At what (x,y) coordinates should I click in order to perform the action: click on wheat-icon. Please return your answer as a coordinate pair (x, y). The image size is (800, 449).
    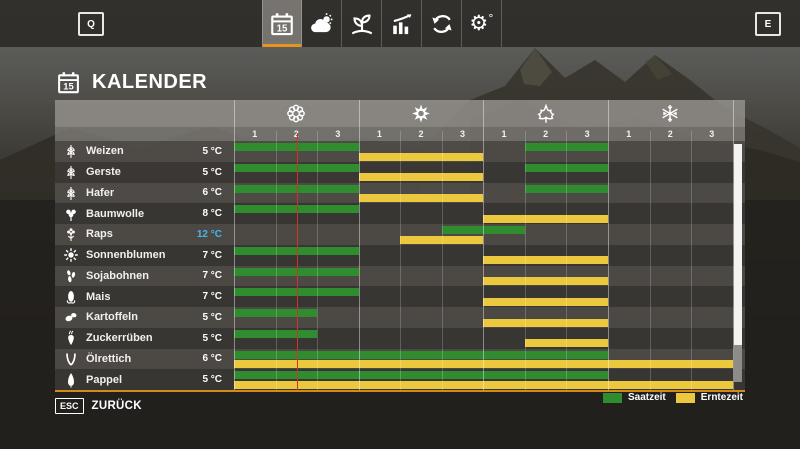
    Looking at the image, I should click on (71, 151).